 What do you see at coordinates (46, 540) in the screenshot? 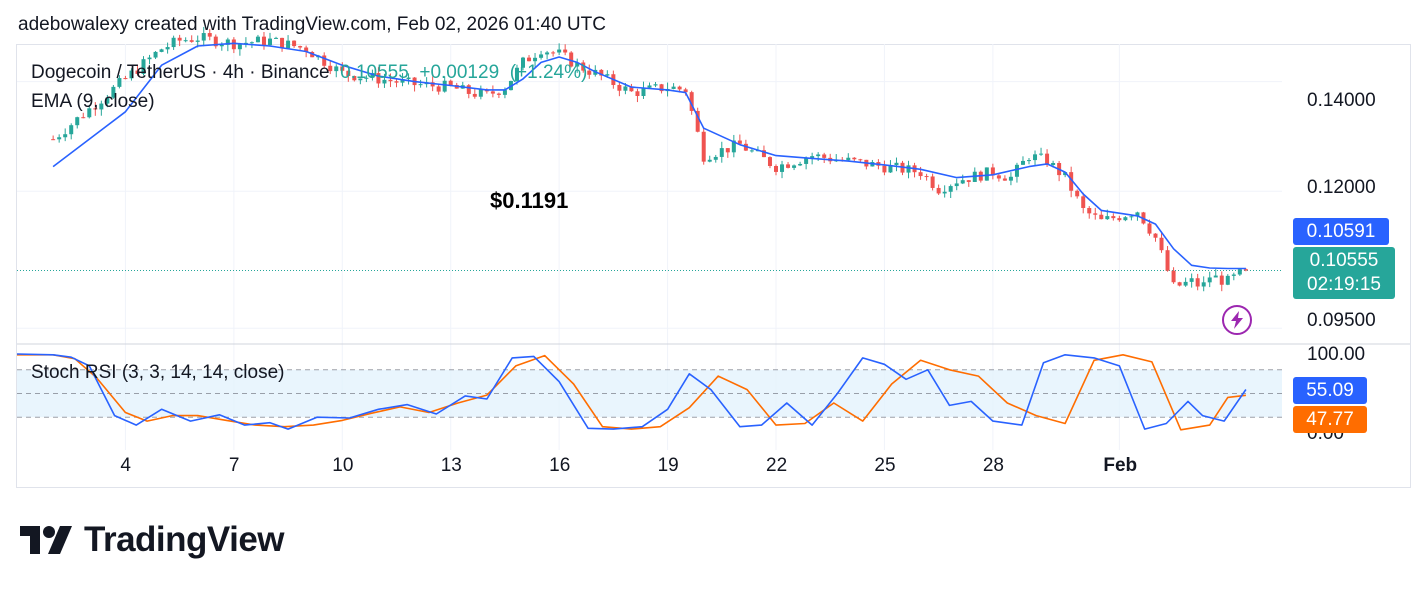
I see `tradingview-logo-icon` at bounding box center [46, 540].